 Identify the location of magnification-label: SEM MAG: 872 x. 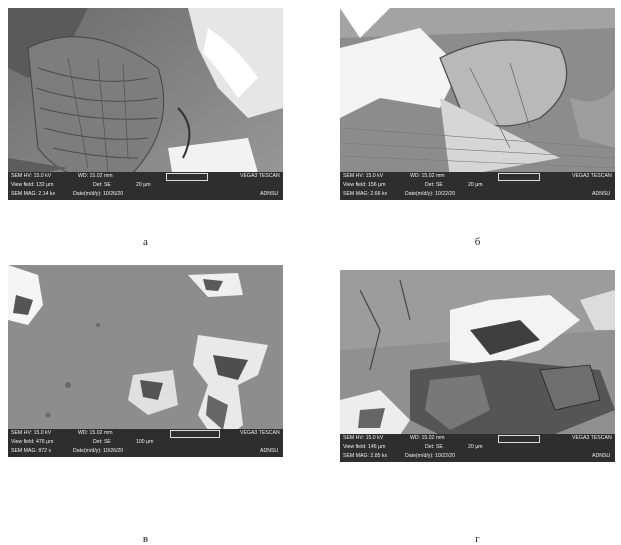
(31, 451).